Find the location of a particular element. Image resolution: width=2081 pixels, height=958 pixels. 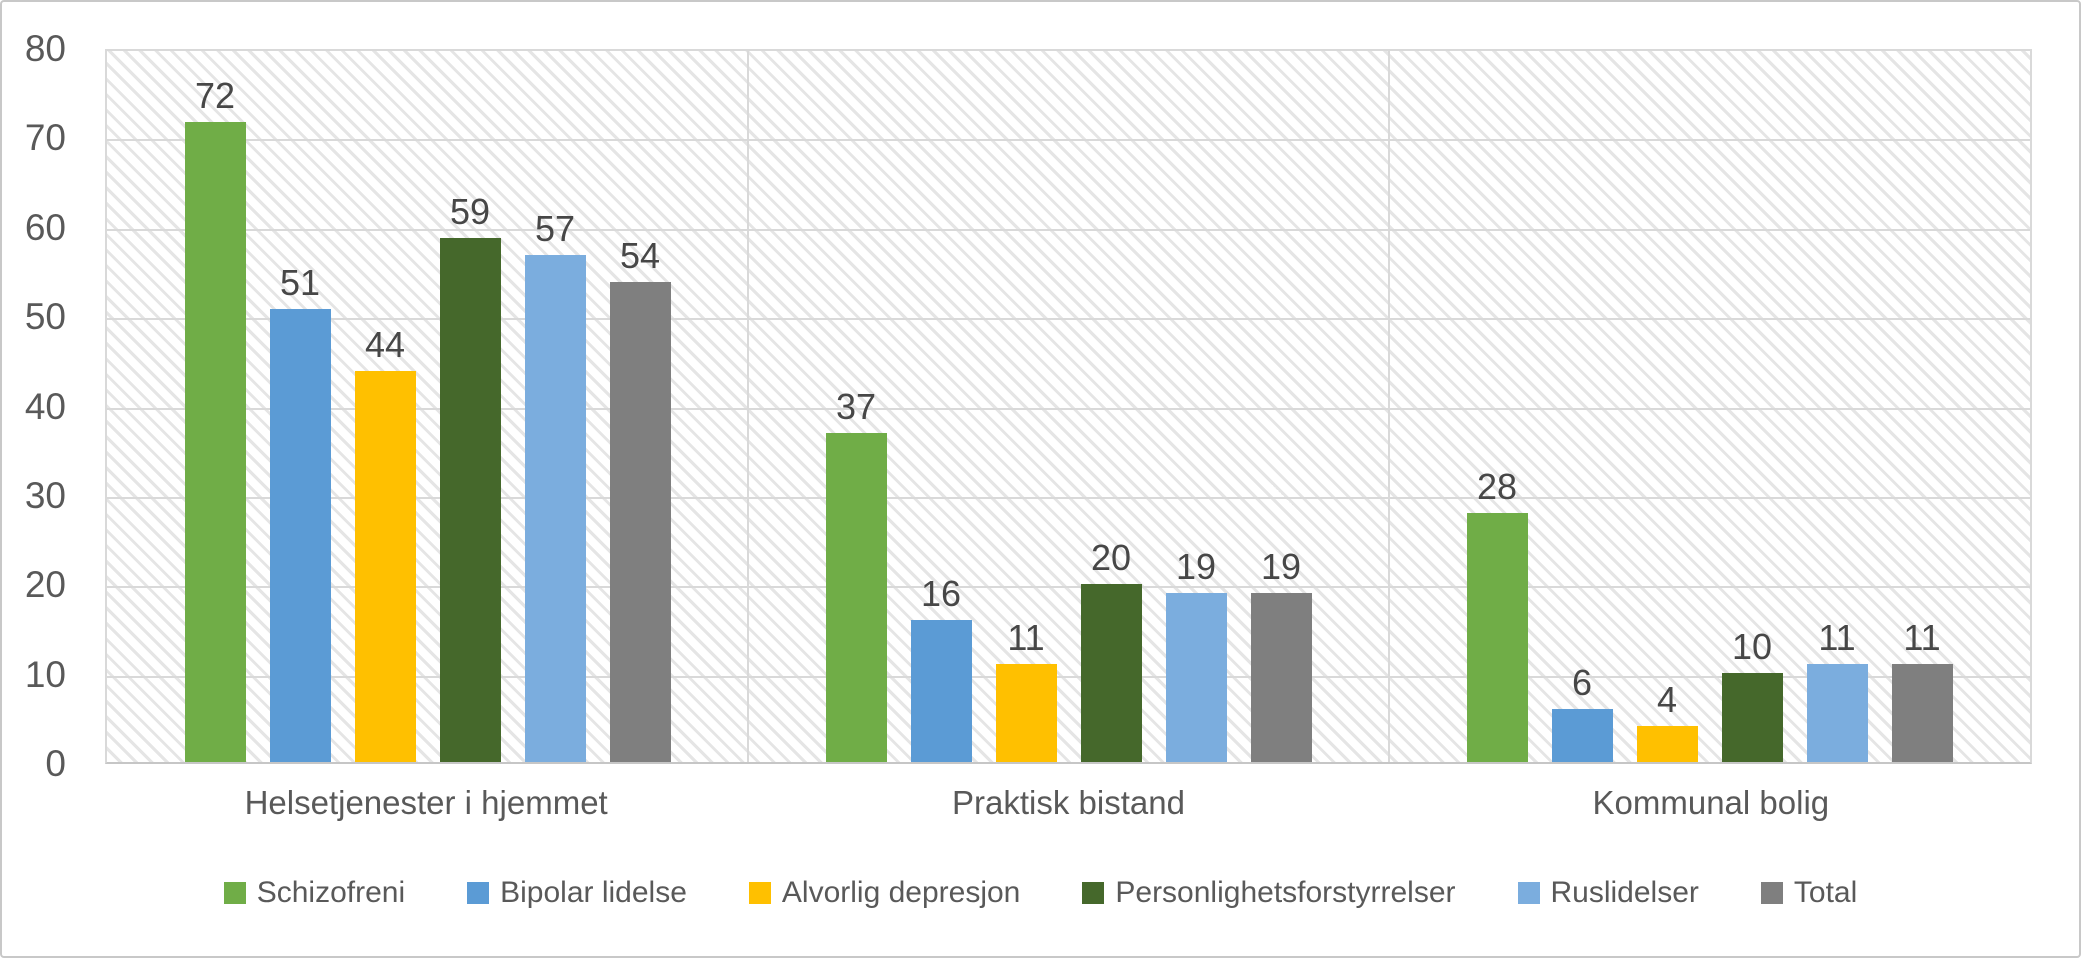

bar-personlighetsforstyrrelser-helsetjenester-i-hjemmet is located at coordinates (470, 499).